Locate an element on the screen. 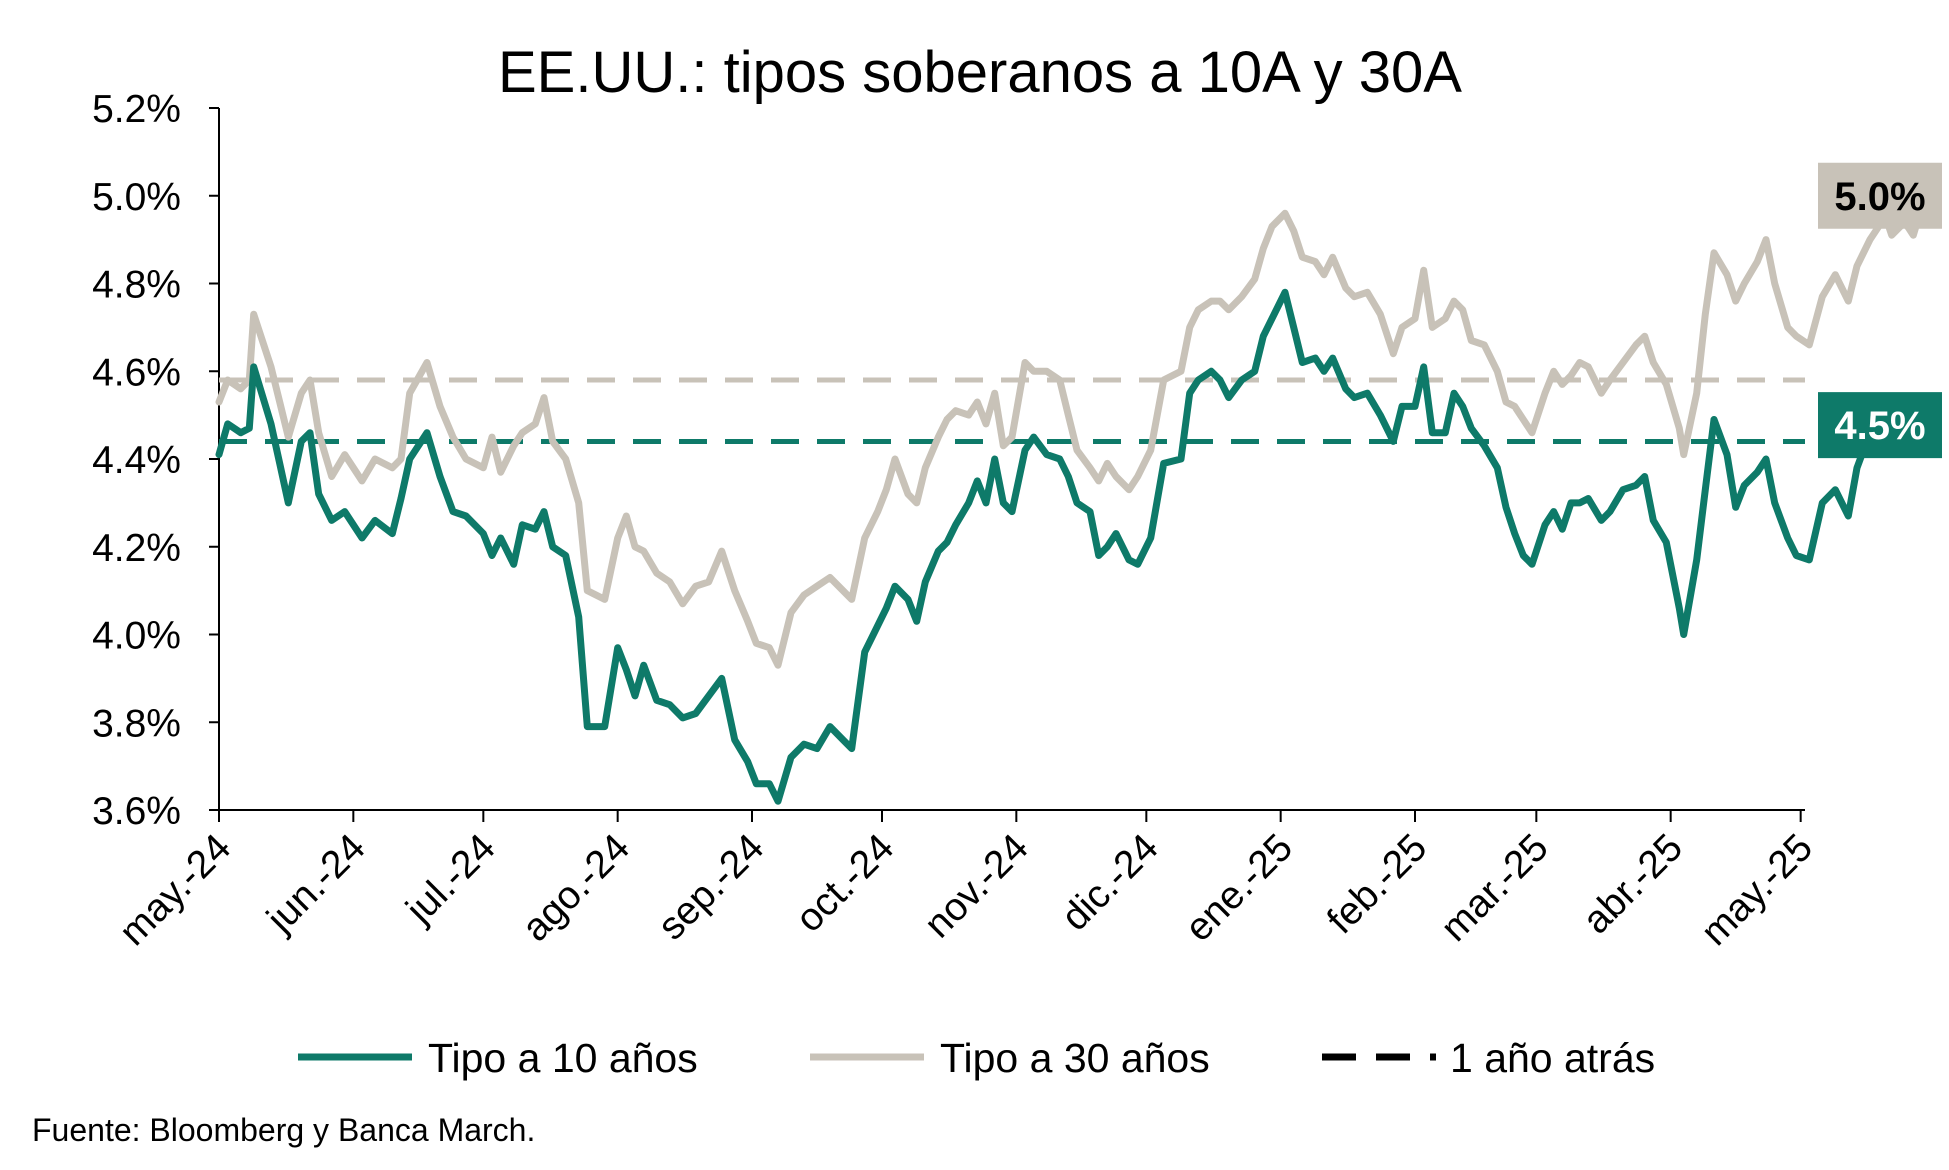  x-tick-label: ene.-25 is located at coordinates (1239, 888).